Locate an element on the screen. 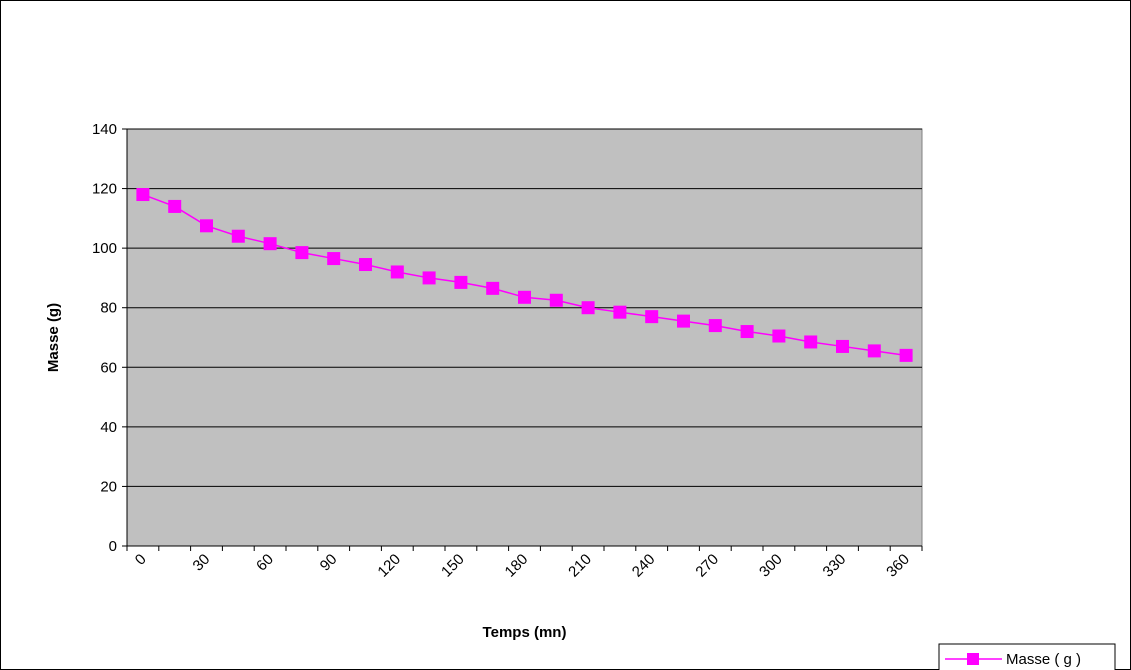 The image size is (1131, 670). x-axis-title: Temps (mn) is located at coordinates (525, 632).